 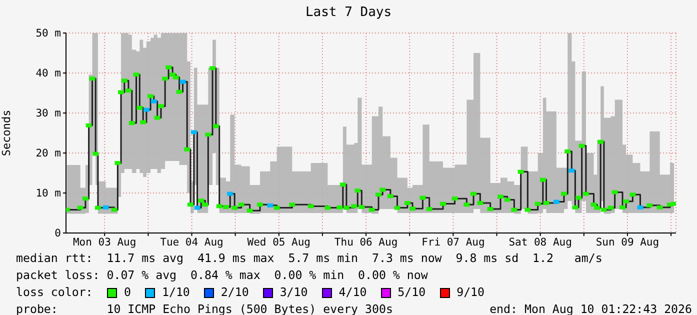 I want to click on x-tick-label: Wed 05 Aug, so click(x=279, y=242).